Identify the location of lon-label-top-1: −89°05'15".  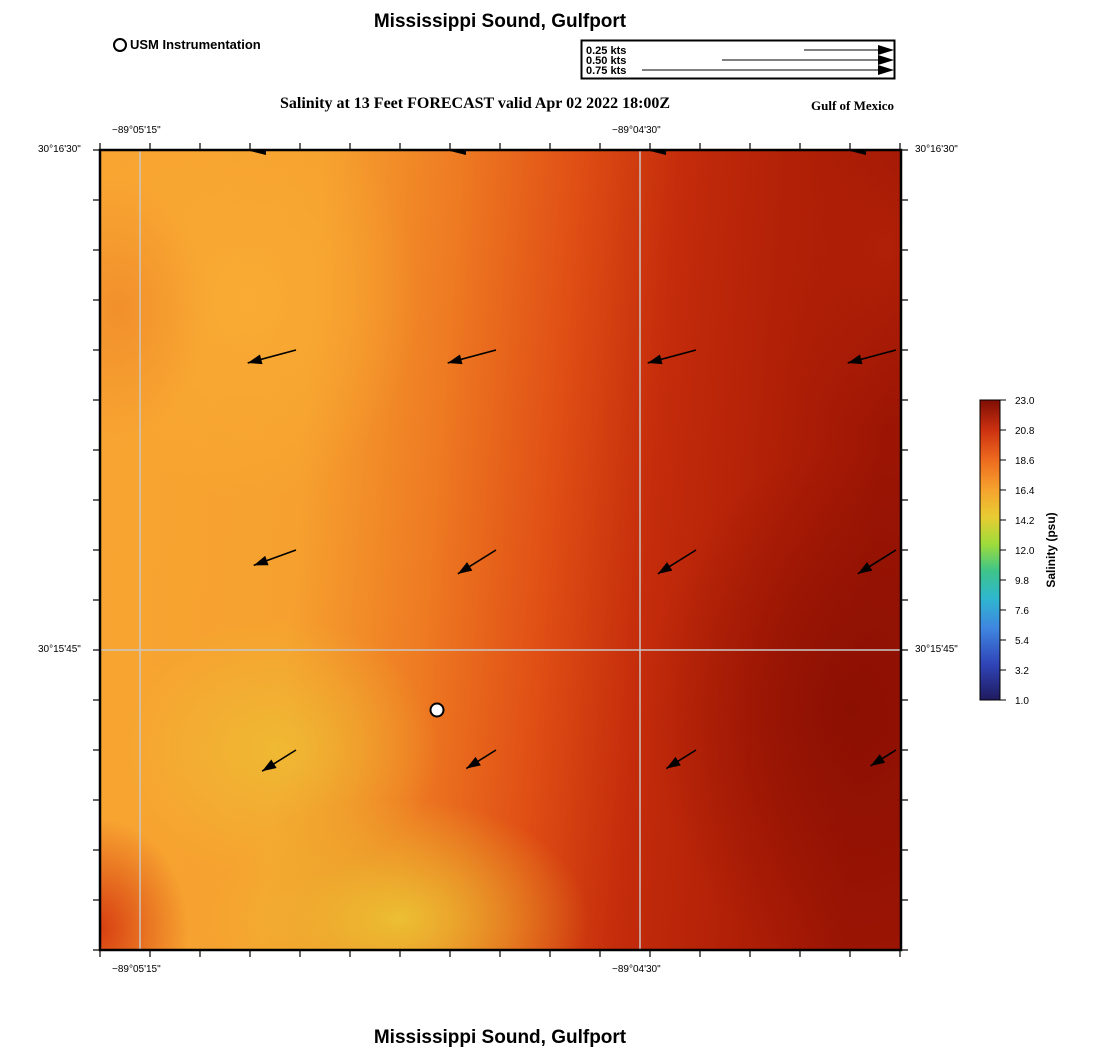
(136, 130).